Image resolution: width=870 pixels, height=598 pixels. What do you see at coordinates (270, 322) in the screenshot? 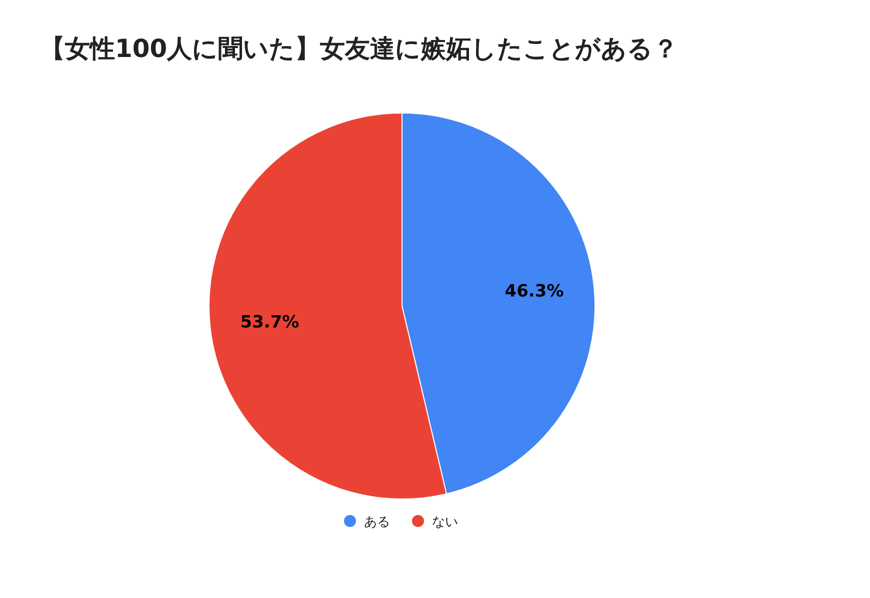
I see `data-label: 53.7%` at bounding box center [270, 322].